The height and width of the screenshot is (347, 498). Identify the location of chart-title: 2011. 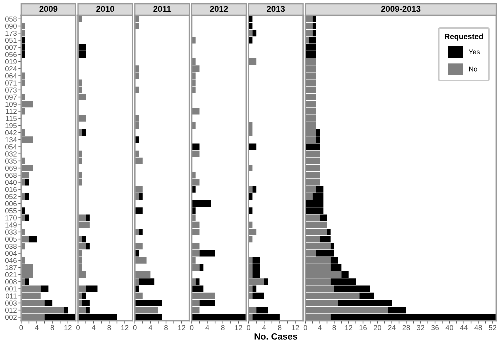
(163, 9).